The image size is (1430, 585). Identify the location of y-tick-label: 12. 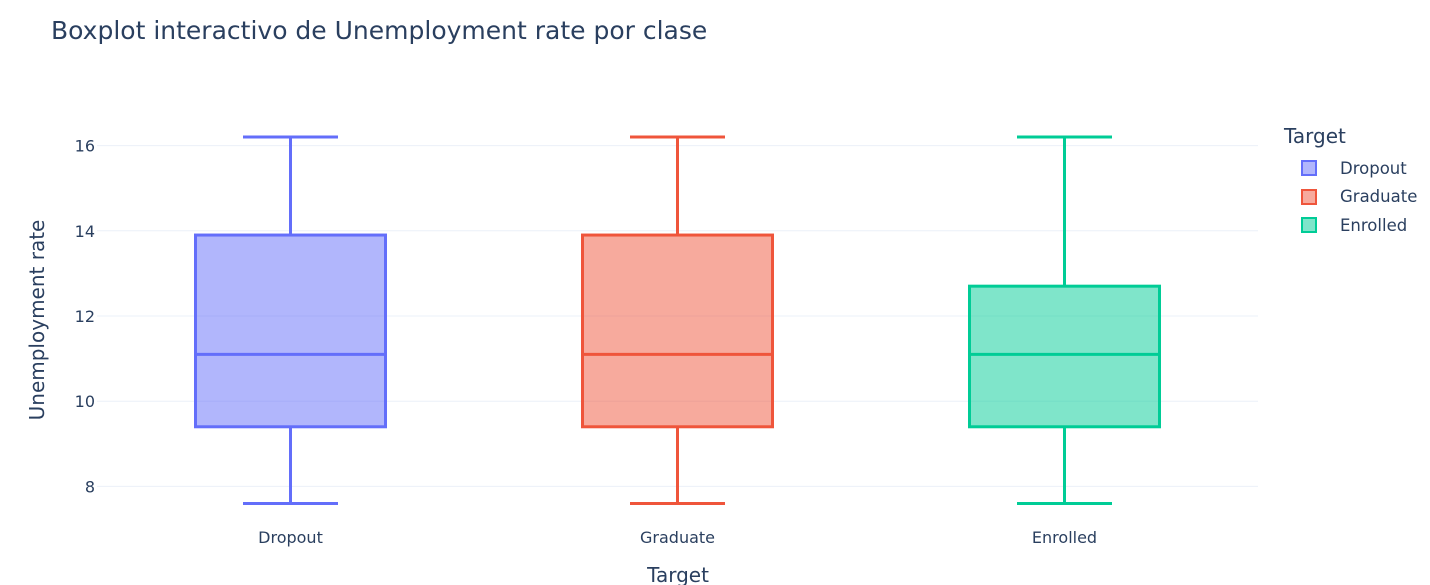
(85, 316).